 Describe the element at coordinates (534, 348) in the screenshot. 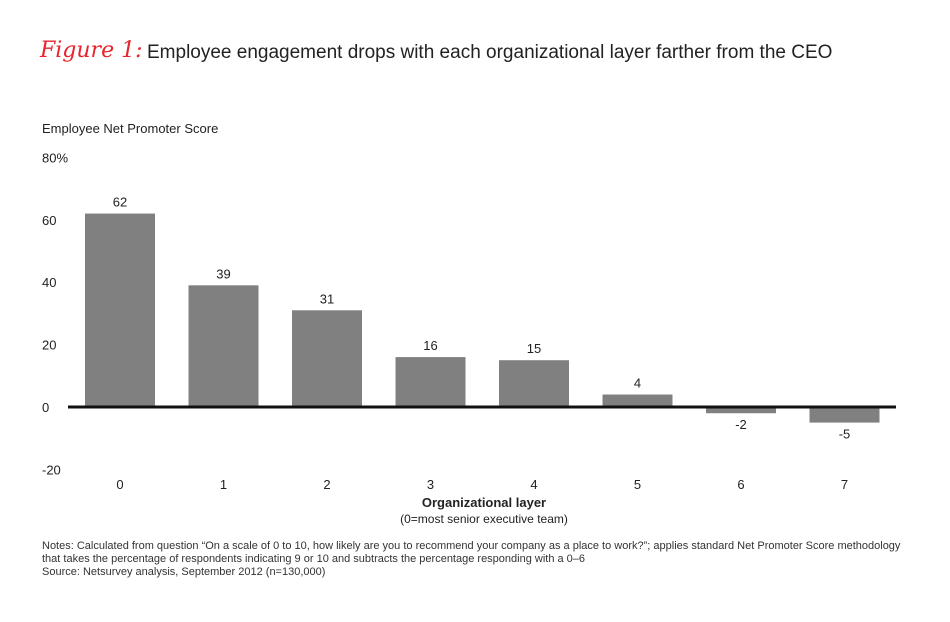

I see `data-label: 15` at that location.